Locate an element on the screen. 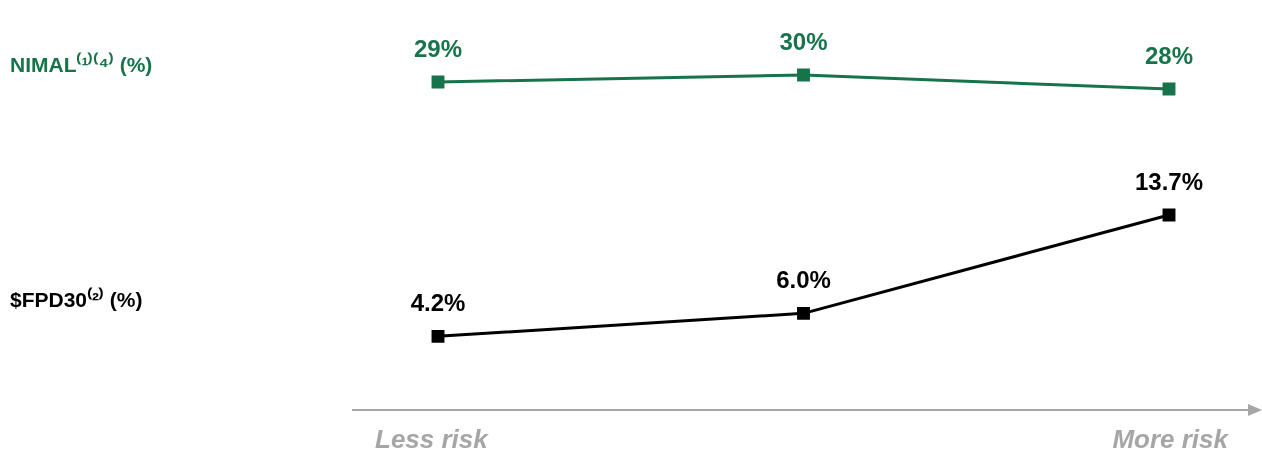  data-label: 4.2% is located at coordinates (438, 302).